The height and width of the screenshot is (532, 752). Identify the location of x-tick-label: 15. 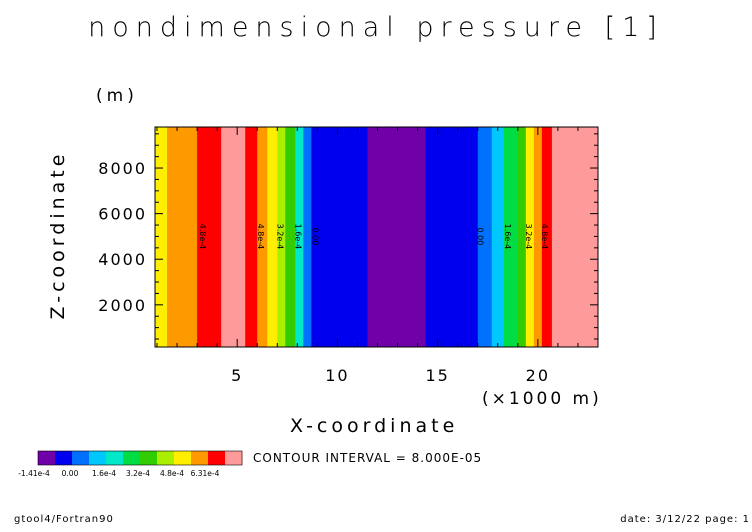
(437, 375).